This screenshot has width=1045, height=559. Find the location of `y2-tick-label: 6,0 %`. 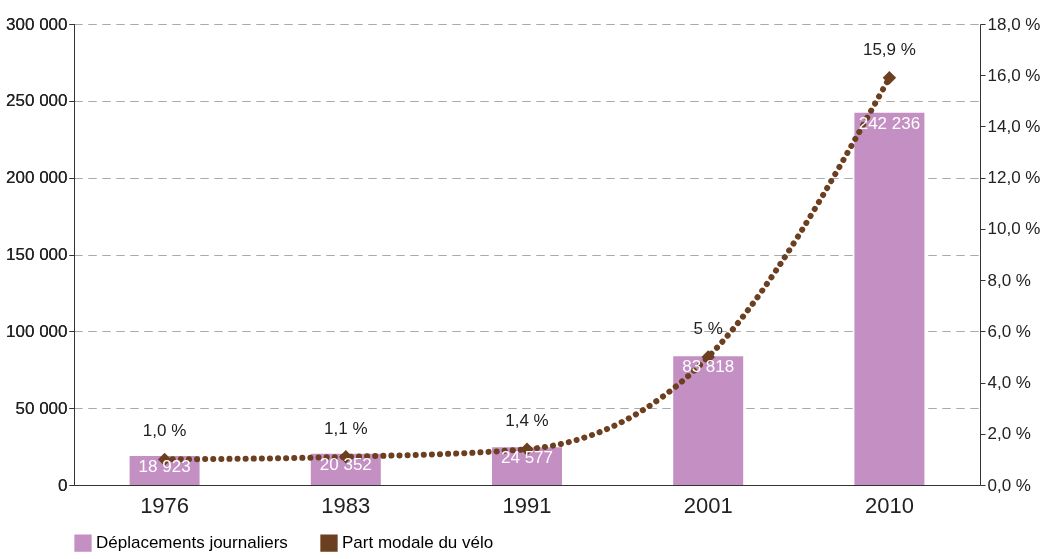

y2-tick-label: 6,0 % is located at coordinates (1009, 331).